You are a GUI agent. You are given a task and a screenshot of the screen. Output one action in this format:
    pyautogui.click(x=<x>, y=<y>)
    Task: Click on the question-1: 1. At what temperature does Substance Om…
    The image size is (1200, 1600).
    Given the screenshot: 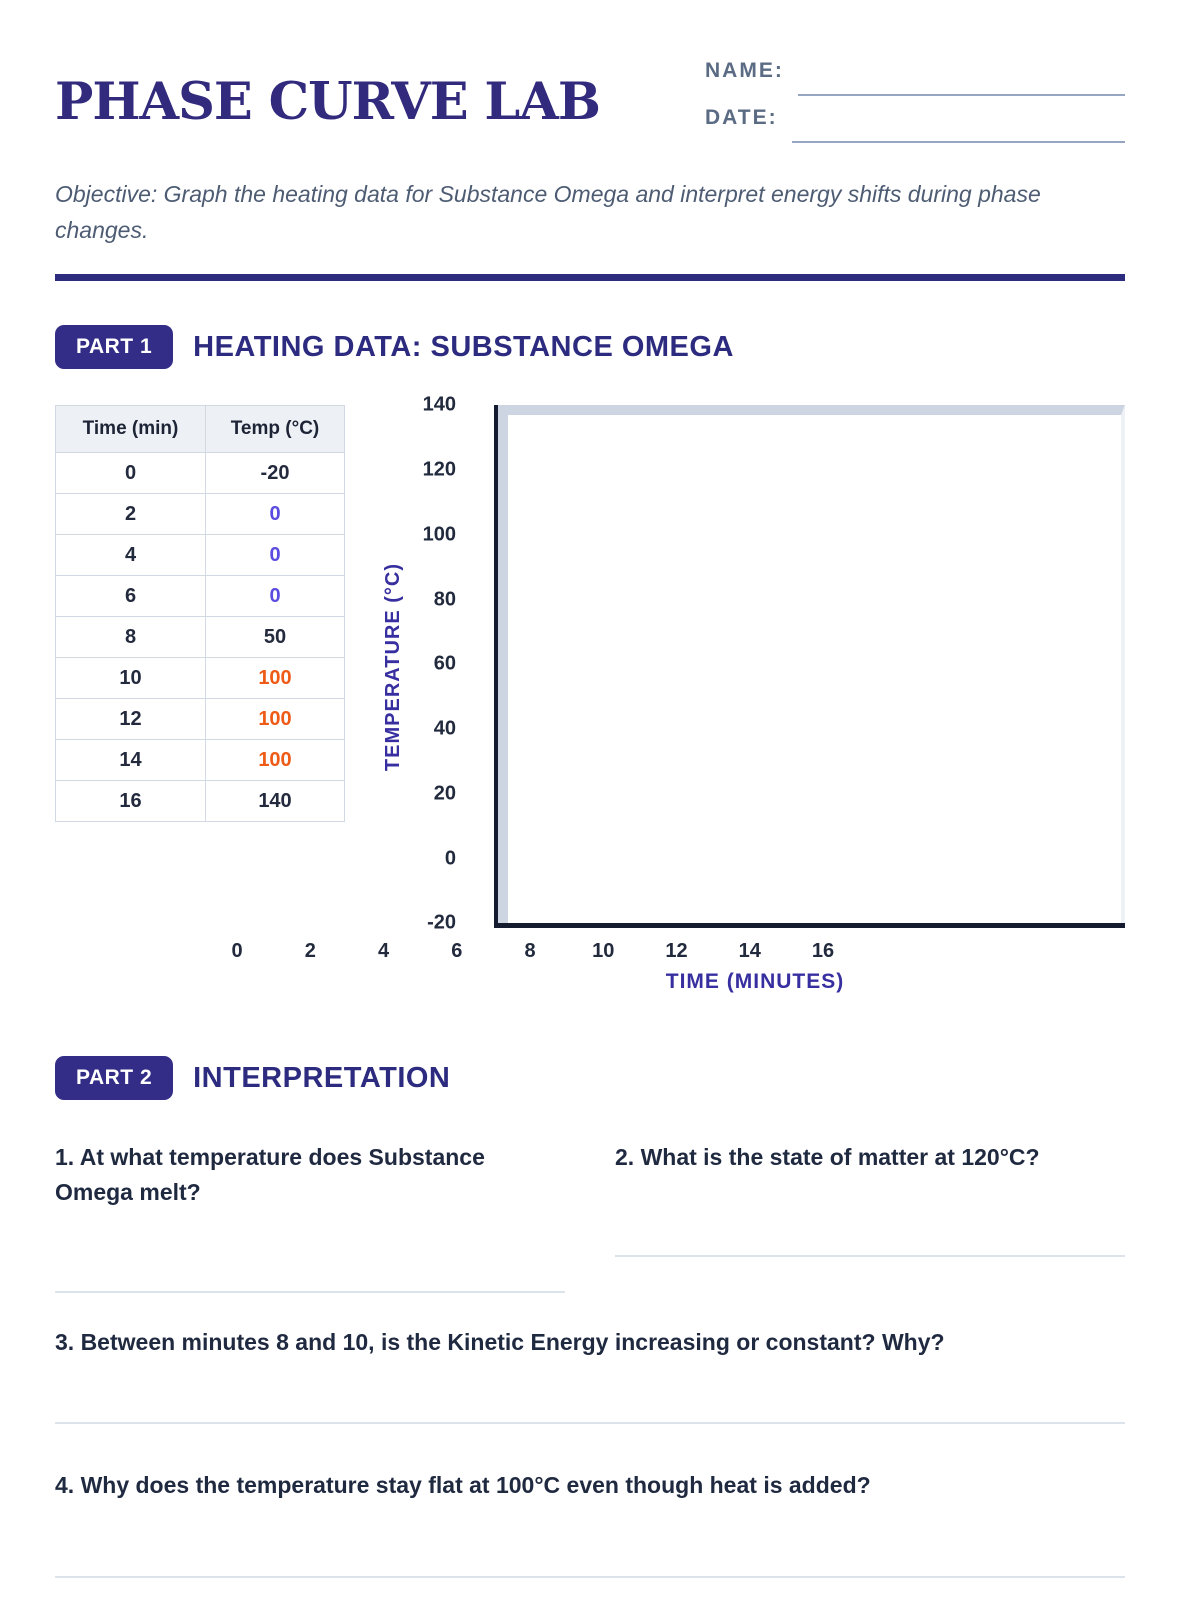 What is the action you would take?
    pyautogui.click(x=270, y=1174)
    